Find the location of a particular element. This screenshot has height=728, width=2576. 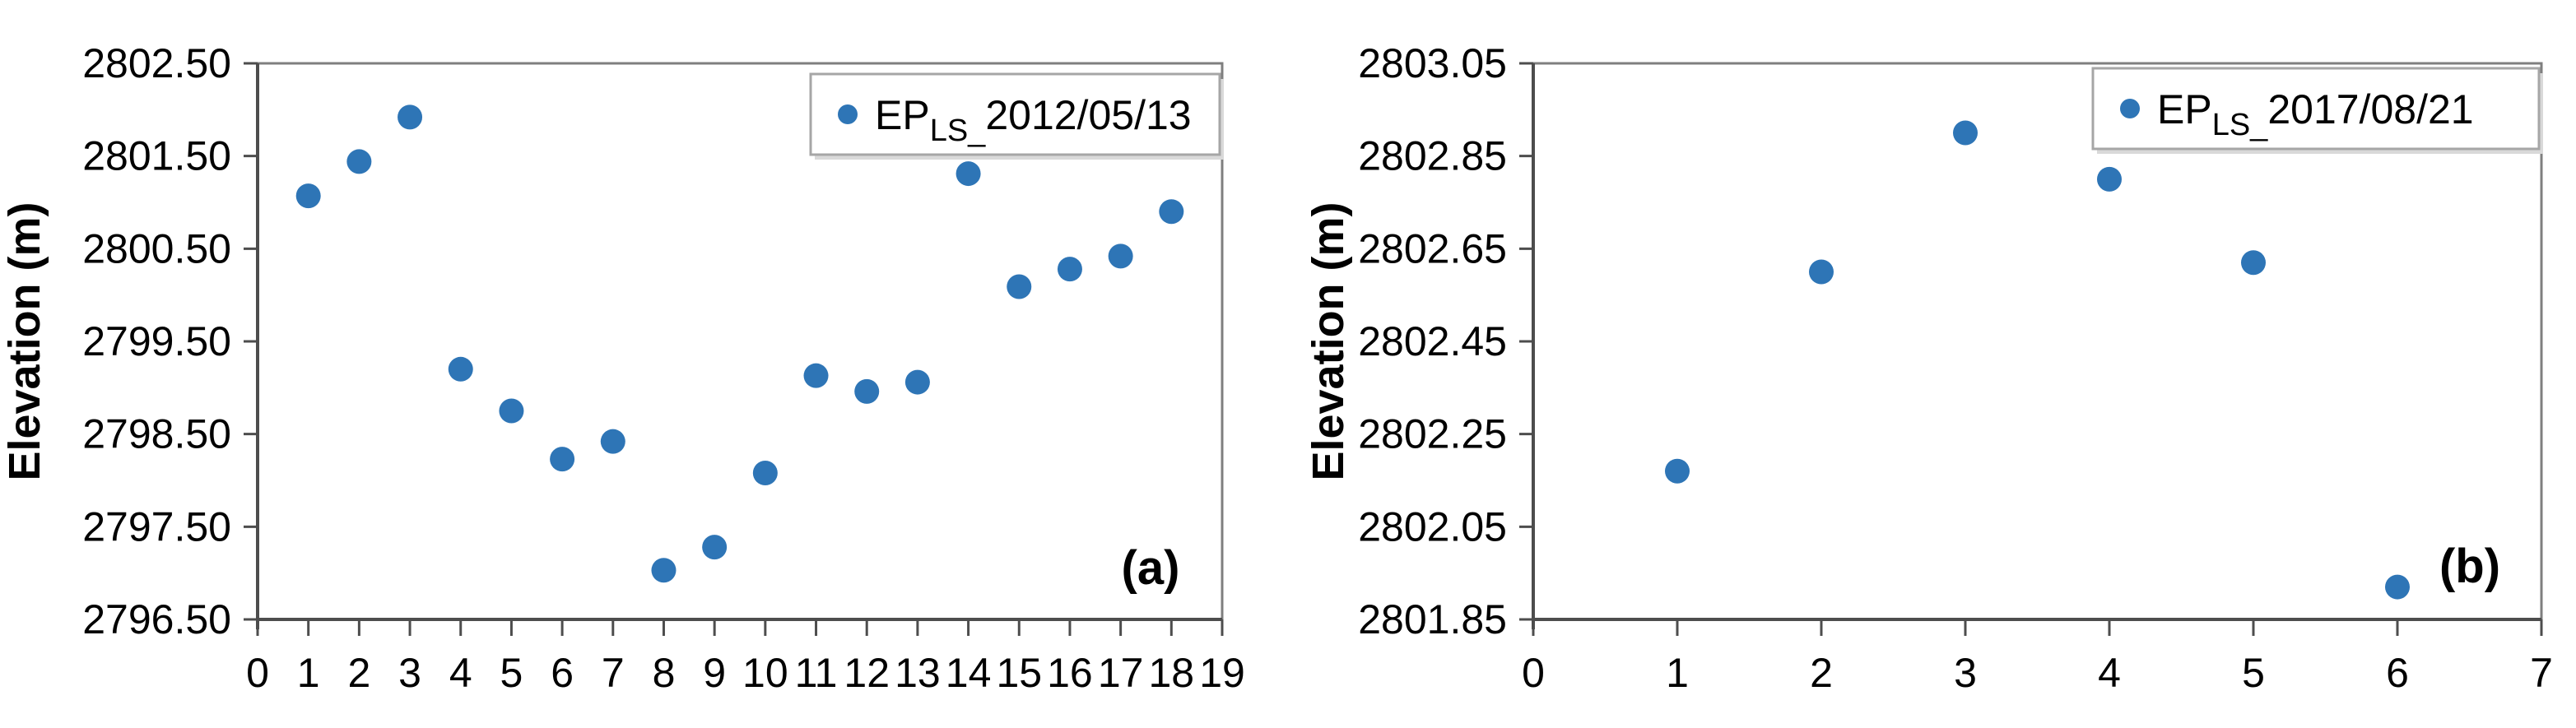

x-tick-label: 10 is located at coordinates (765, 673).